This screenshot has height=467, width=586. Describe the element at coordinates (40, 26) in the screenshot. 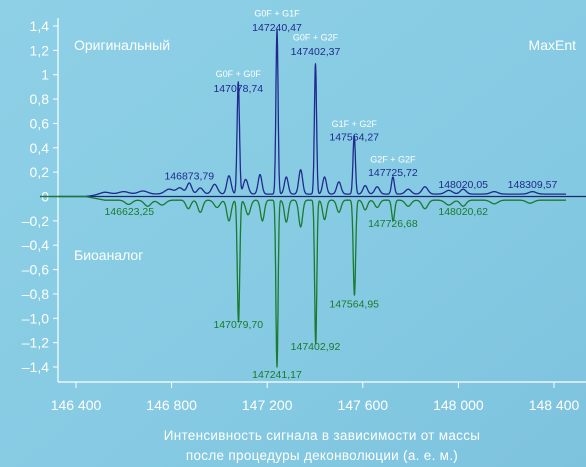

I see `y-tick-label: 1,4` at that location.